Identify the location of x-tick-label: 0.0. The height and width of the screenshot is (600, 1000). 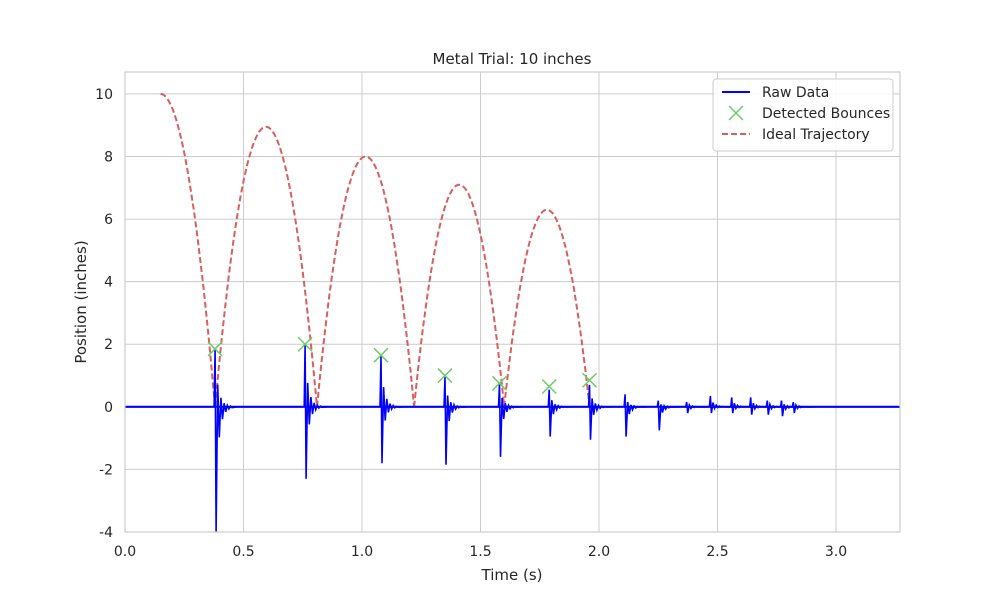
(125, 552).